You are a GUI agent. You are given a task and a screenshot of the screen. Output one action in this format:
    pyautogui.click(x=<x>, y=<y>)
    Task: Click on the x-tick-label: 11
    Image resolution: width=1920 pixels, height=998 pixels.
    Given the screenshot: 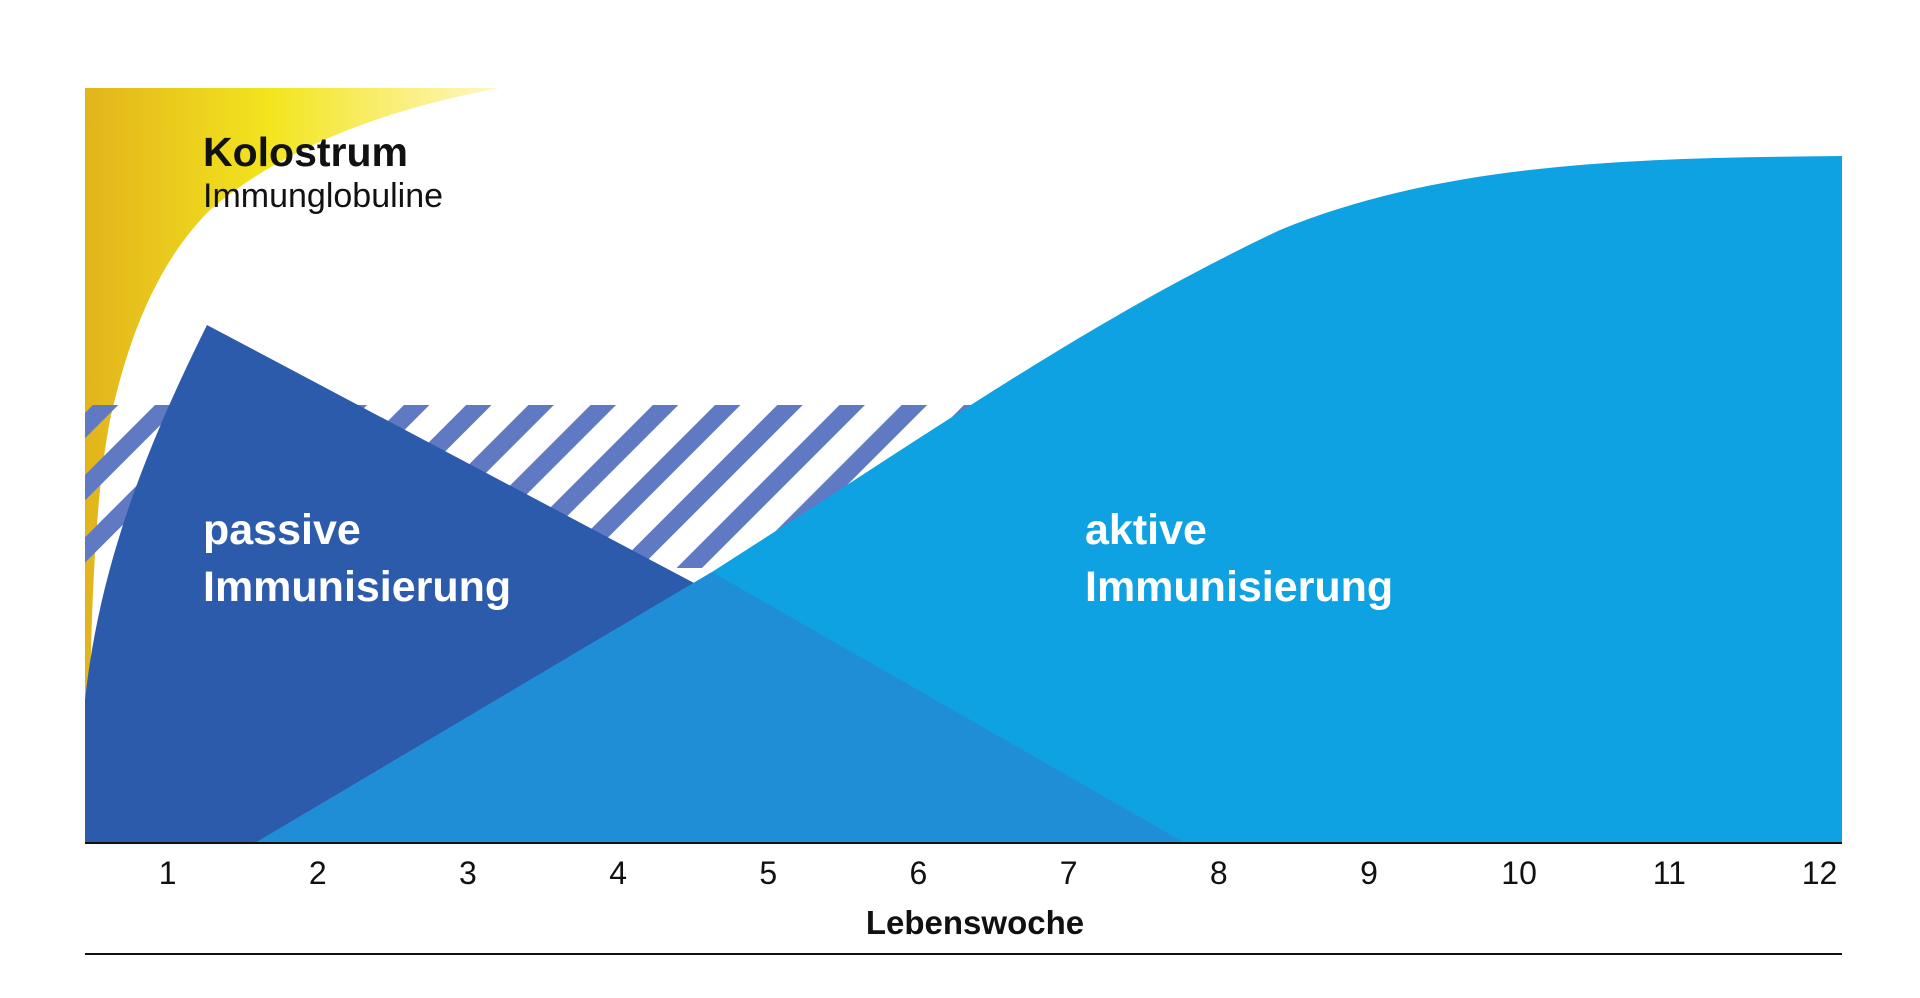 What is the action you would take?
    pyautogui.click(x=1669, y=873)
    